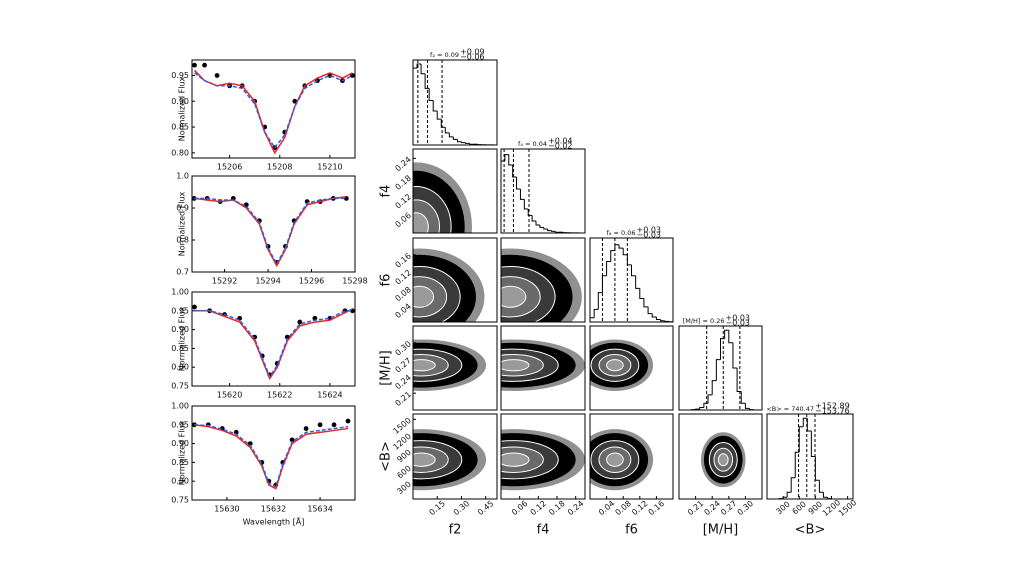 This screenshot has height=574, width=1024. Describe the element at coordinates (721, 530) in the screenshot. I see `x-axis-label: [M/H]` at that location.